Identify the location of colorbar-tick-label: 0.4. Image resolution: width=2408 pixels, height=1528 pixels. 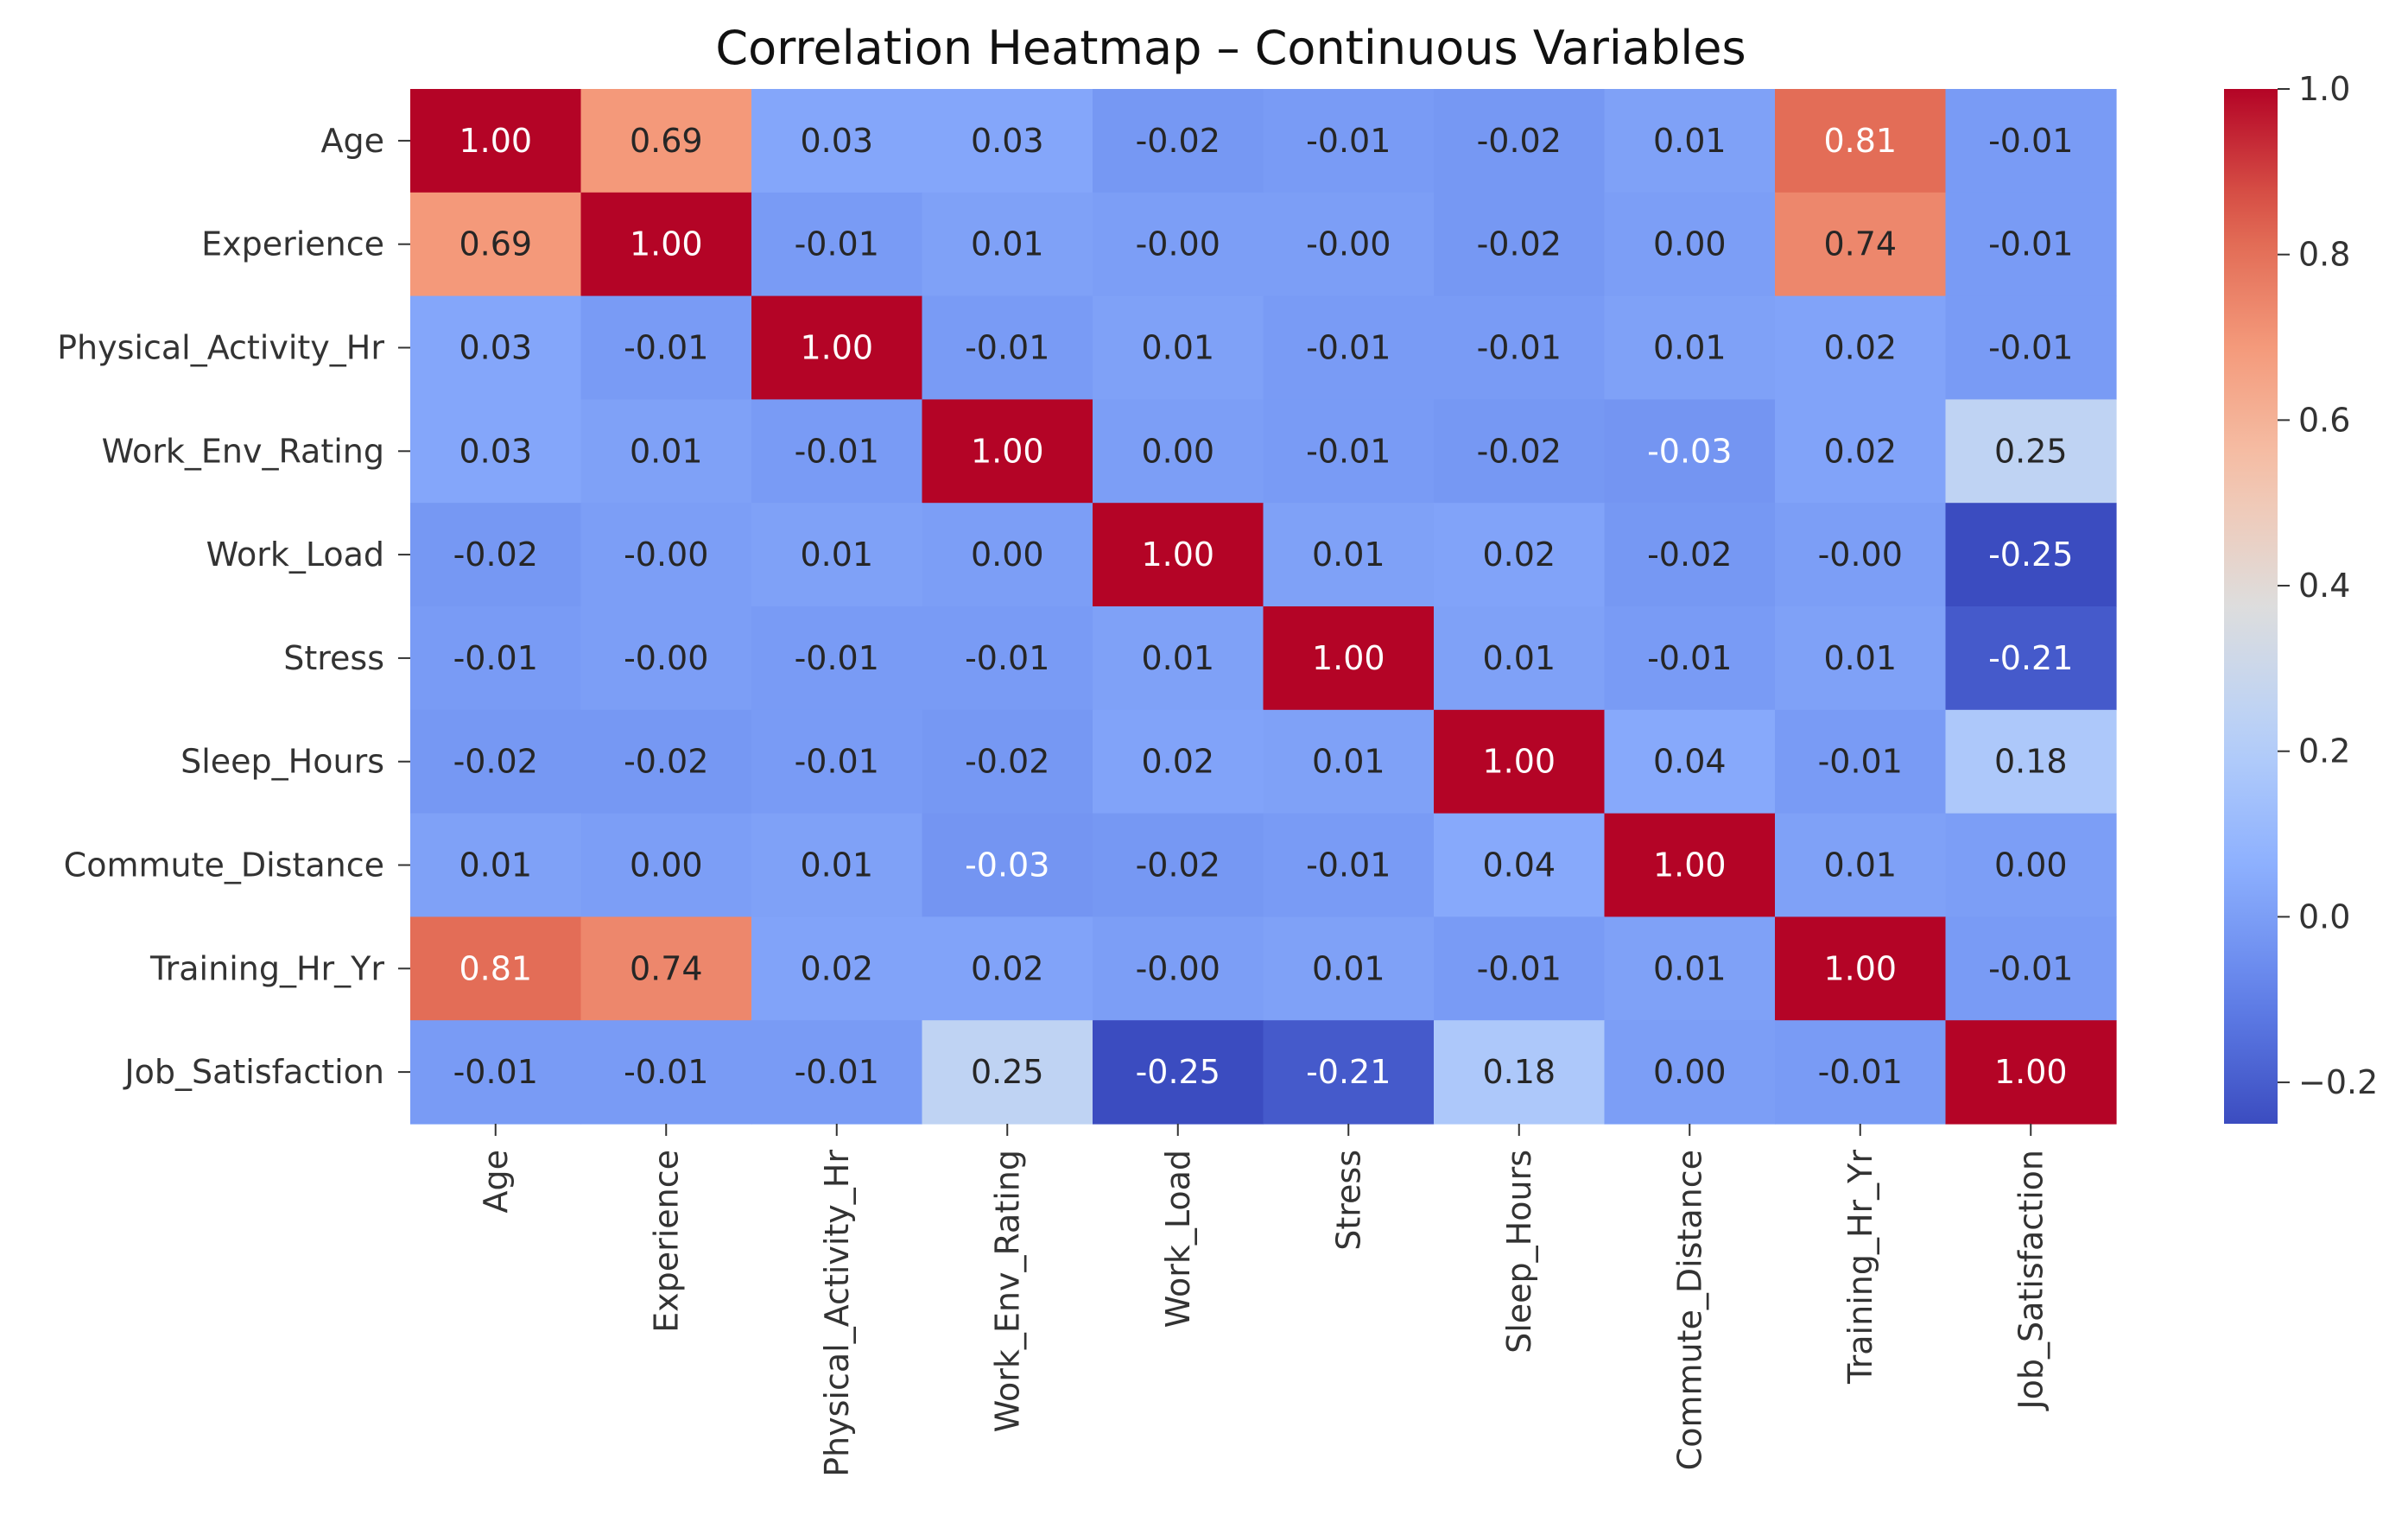
(2324, 586).